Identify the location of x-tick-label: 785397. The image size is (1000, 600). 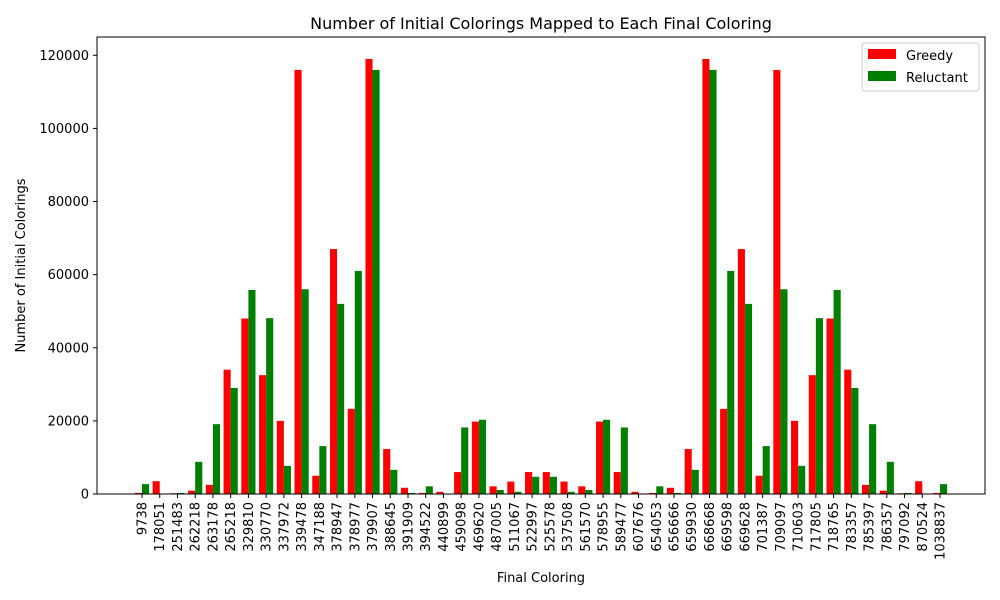
(870, 527).